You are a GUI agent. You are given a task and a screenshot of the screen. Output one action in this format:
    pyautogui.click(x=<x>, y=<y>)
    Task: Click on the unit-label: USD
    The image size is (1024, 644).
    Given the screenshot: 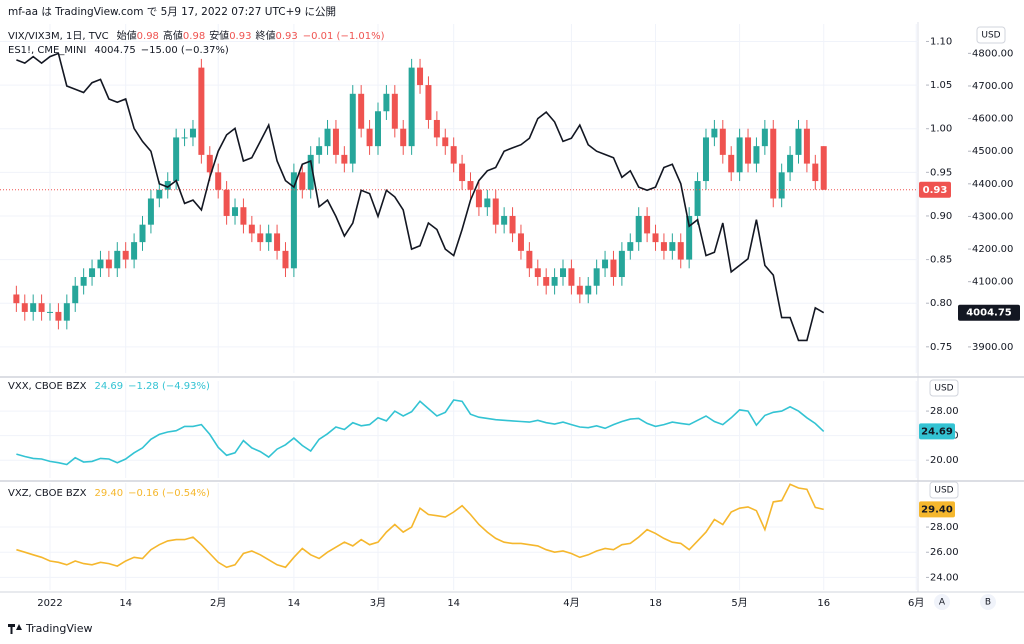 What is the action you would take?
    pyautogui.click(x=943, y=389)
    